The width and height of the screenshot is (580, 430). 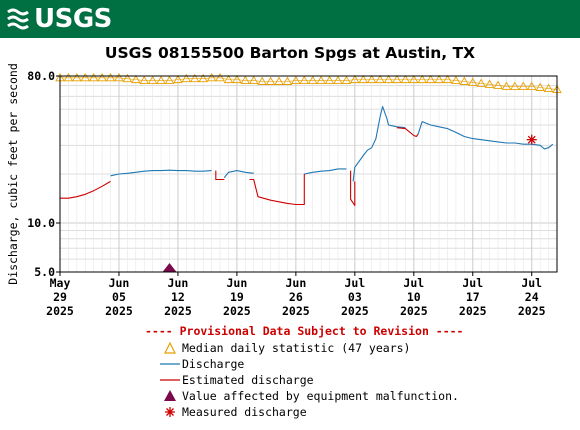 I want to click on legend-item-median: Median daily statistic (47 years), so click(x=285, y=348).